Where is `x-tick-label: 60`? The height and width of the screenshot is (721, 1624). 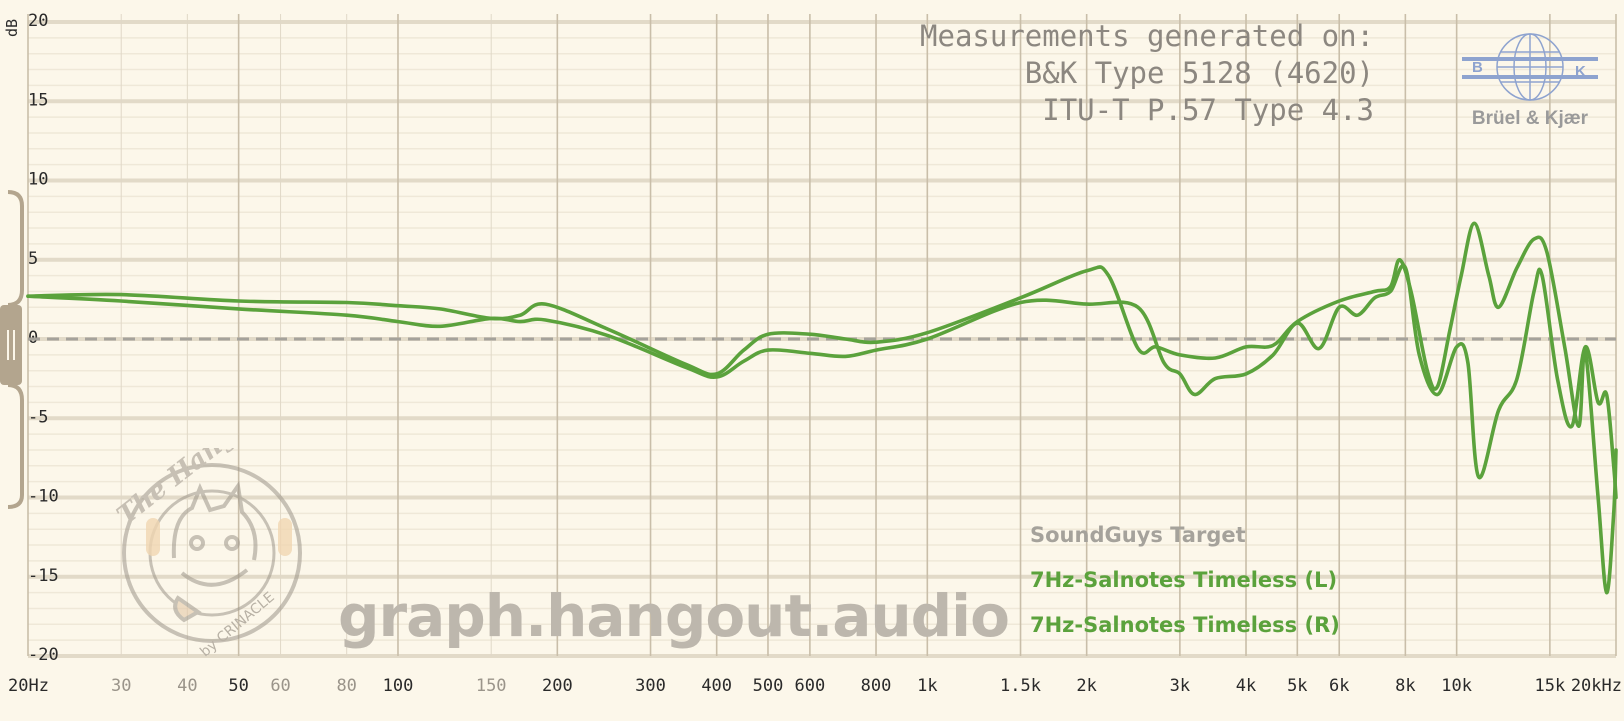 x-tick-label: 60 is located at coordinates (280, 686).